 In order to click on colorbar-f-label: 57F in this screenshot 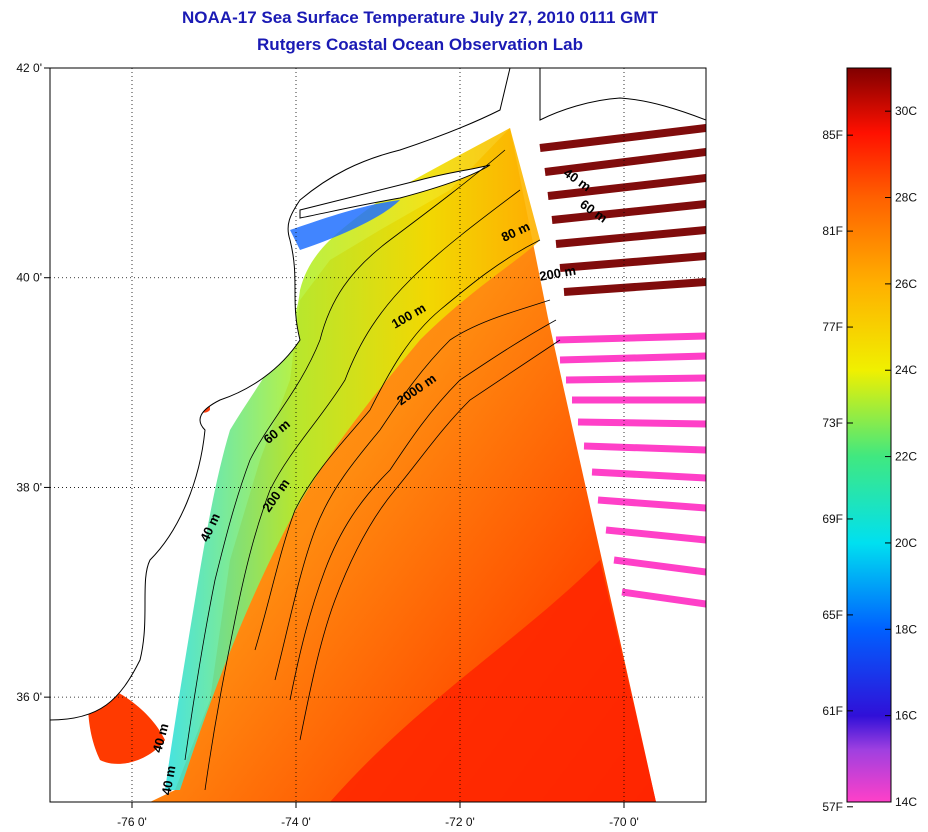, I will do `click(832, 807)`.